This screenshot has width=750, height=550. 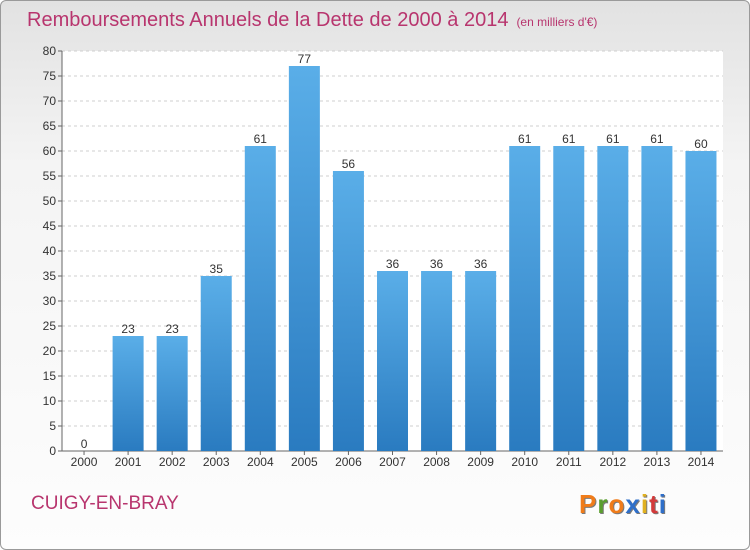 I want to click on bar-value-label: 0, so click(x=84, y=444).